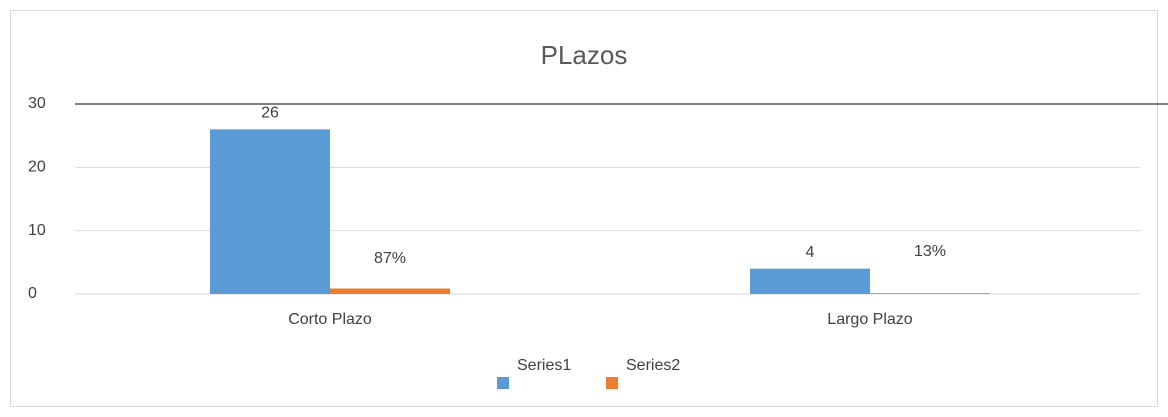 The image size is (1168, 417). Describe the element at coordinates (390, 258) in the screenshot. I see `data-label: 87%` at that location.